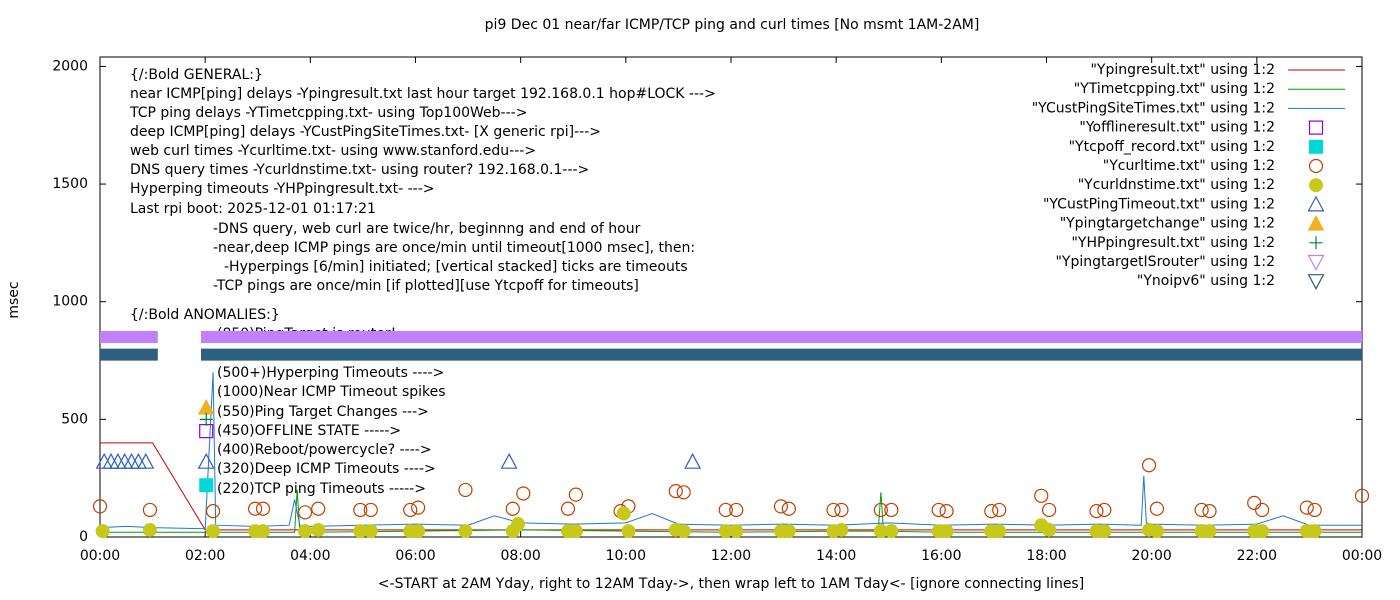  I want to click on legend-label: "Ypingresult.txt" using 1:2, so click(1182, 70).